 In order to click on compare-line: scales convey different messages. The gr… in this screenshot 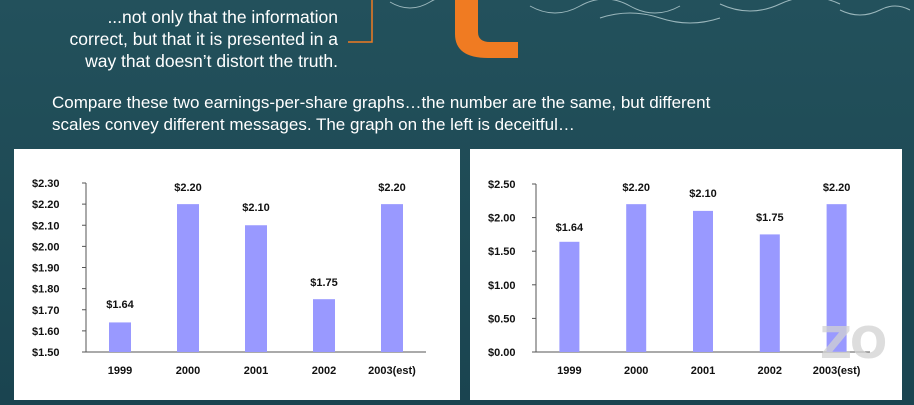, I will do `click(313, 124)`.